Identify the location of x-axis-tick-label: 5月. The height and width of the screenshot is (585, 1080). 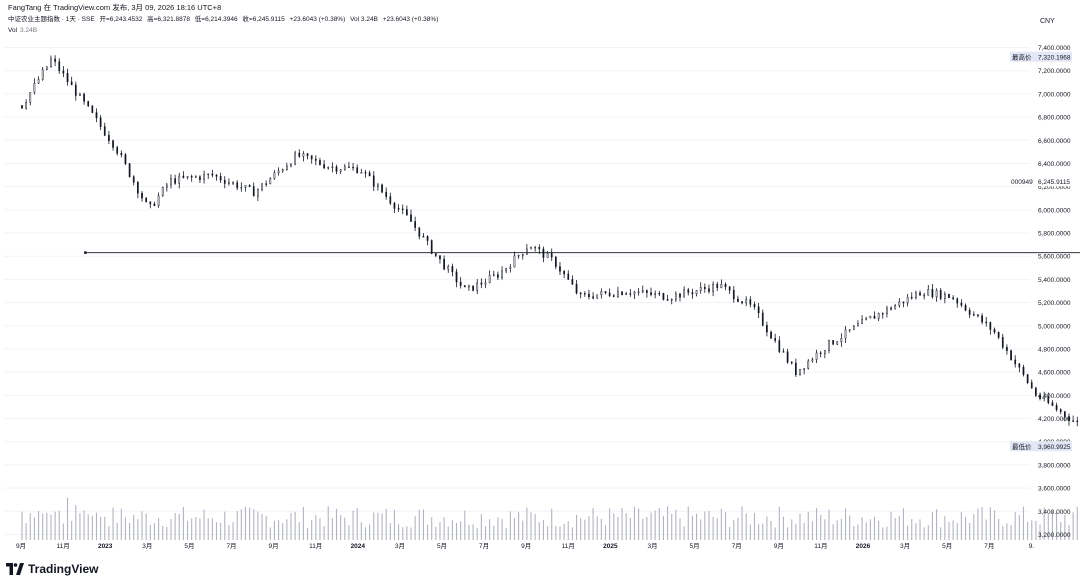
(695, 546).